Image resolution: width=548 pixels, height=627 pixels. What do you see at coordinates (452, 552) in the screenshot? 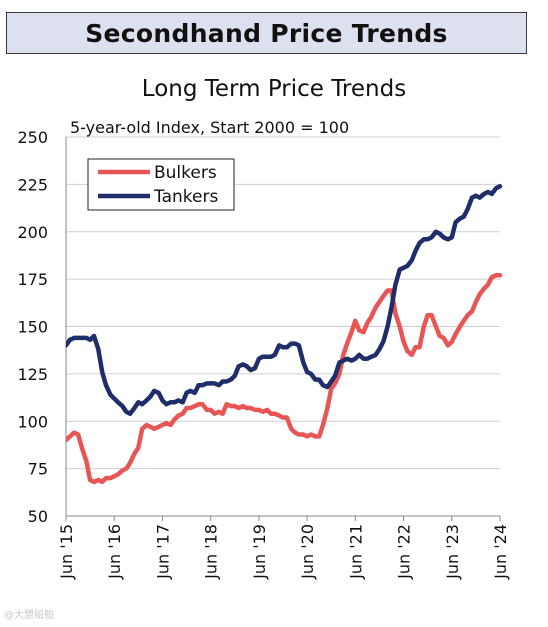
I see `x-tick-label: Jun '23` at bounding box center [452, 552].